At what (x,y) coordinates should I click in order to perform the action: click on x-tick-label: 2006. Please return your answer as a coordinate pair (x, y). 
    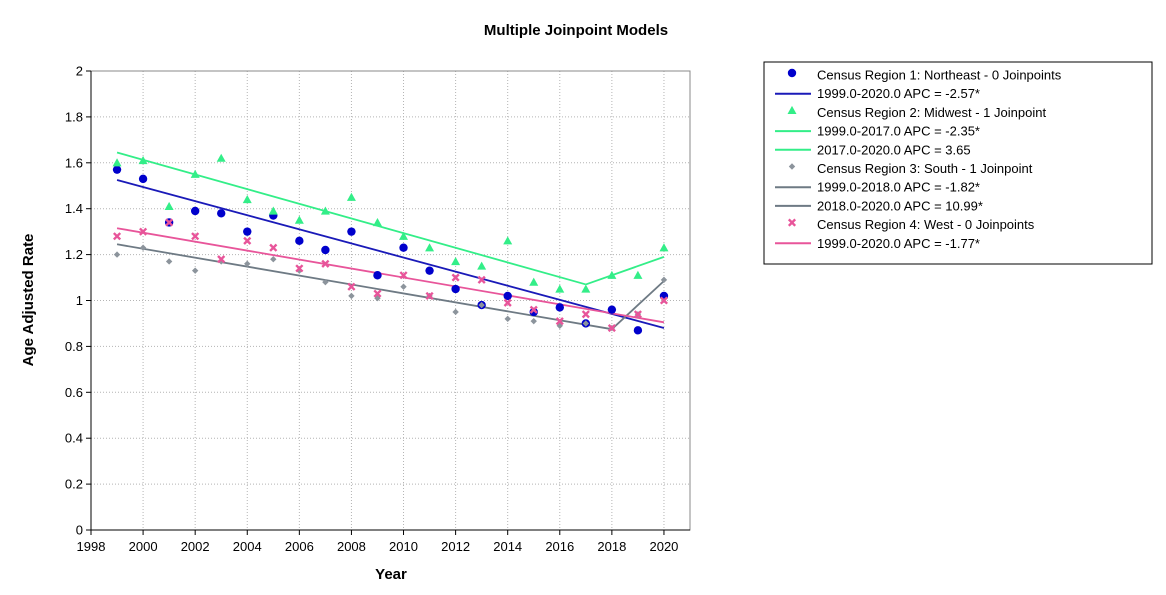
    Looking at the image, I should click on (299, 546).